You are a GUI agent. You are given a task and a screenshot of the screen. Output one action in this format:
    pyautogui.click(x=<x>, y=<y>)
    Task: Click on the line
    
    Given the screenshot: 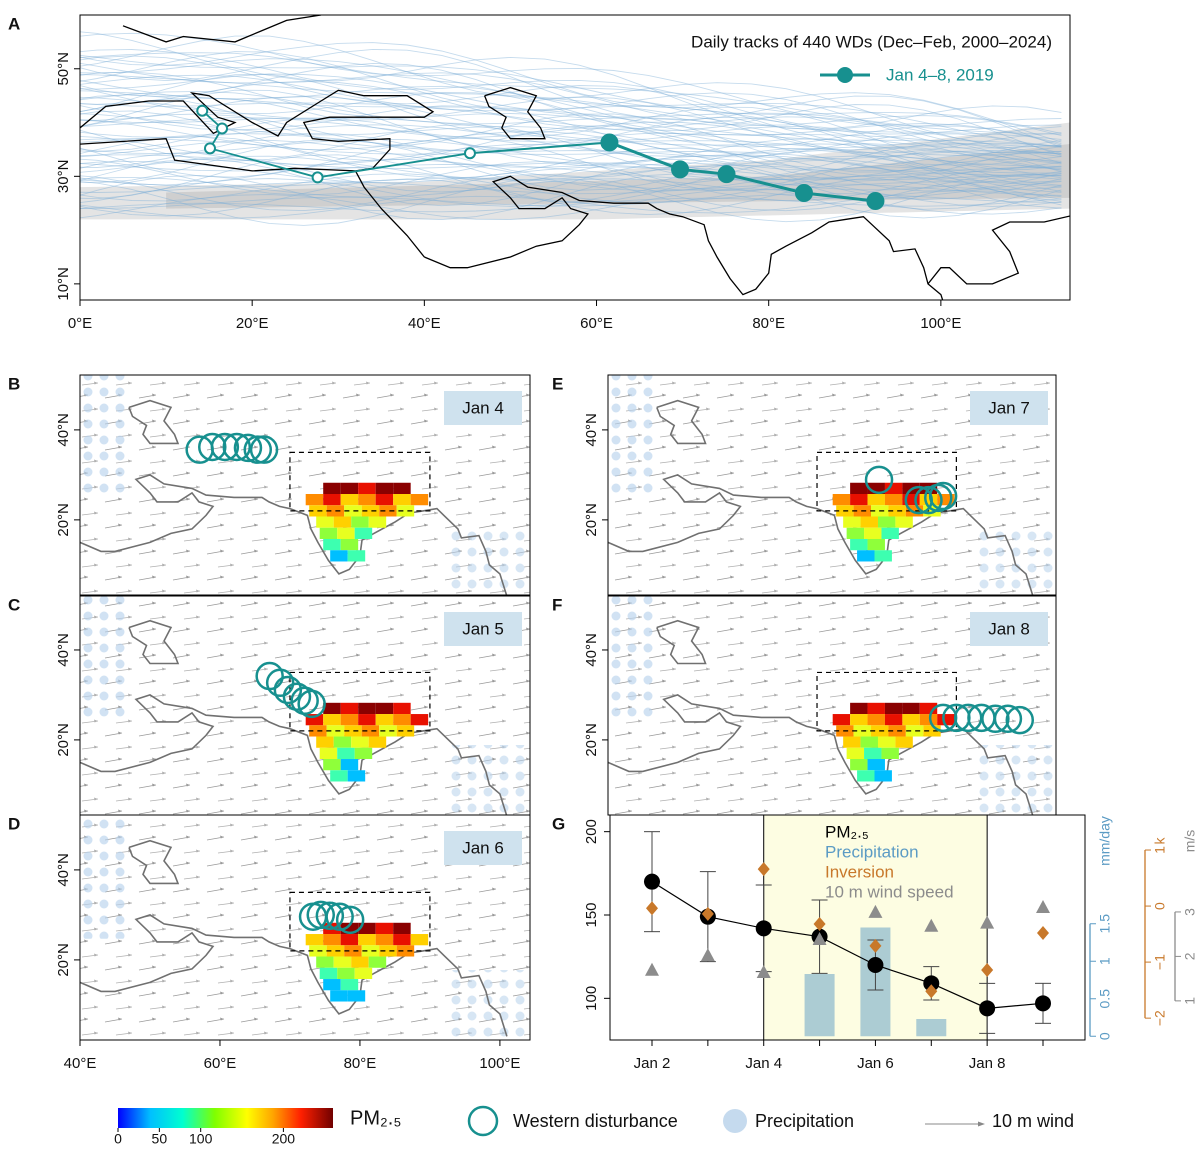 What is the action you would take?
    pyautogui.click(x=847, y=945)
    